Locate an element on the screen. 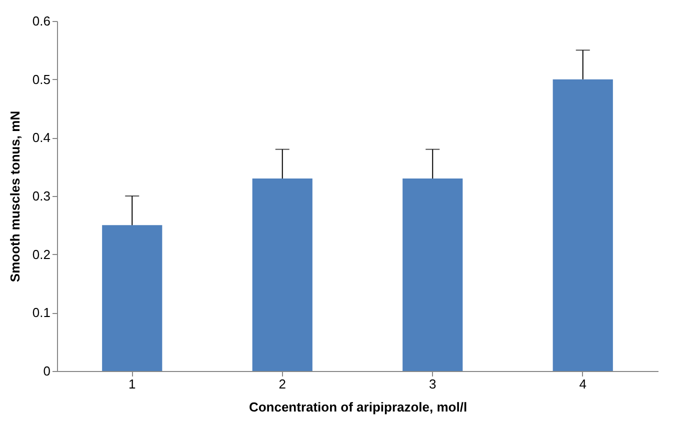 The width and height of the screenshot is (678, 424). y-tick-label: 0.4 is located at coordinates (41, 138).